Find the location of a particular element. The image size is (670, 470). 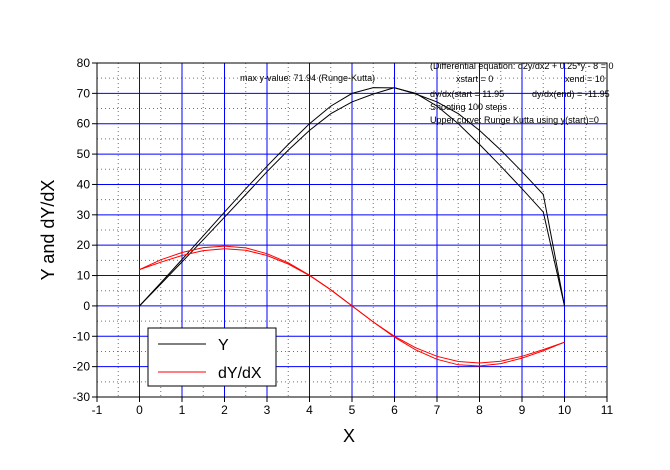

legend: Y dY/dX is located at coordinates (212, 357).